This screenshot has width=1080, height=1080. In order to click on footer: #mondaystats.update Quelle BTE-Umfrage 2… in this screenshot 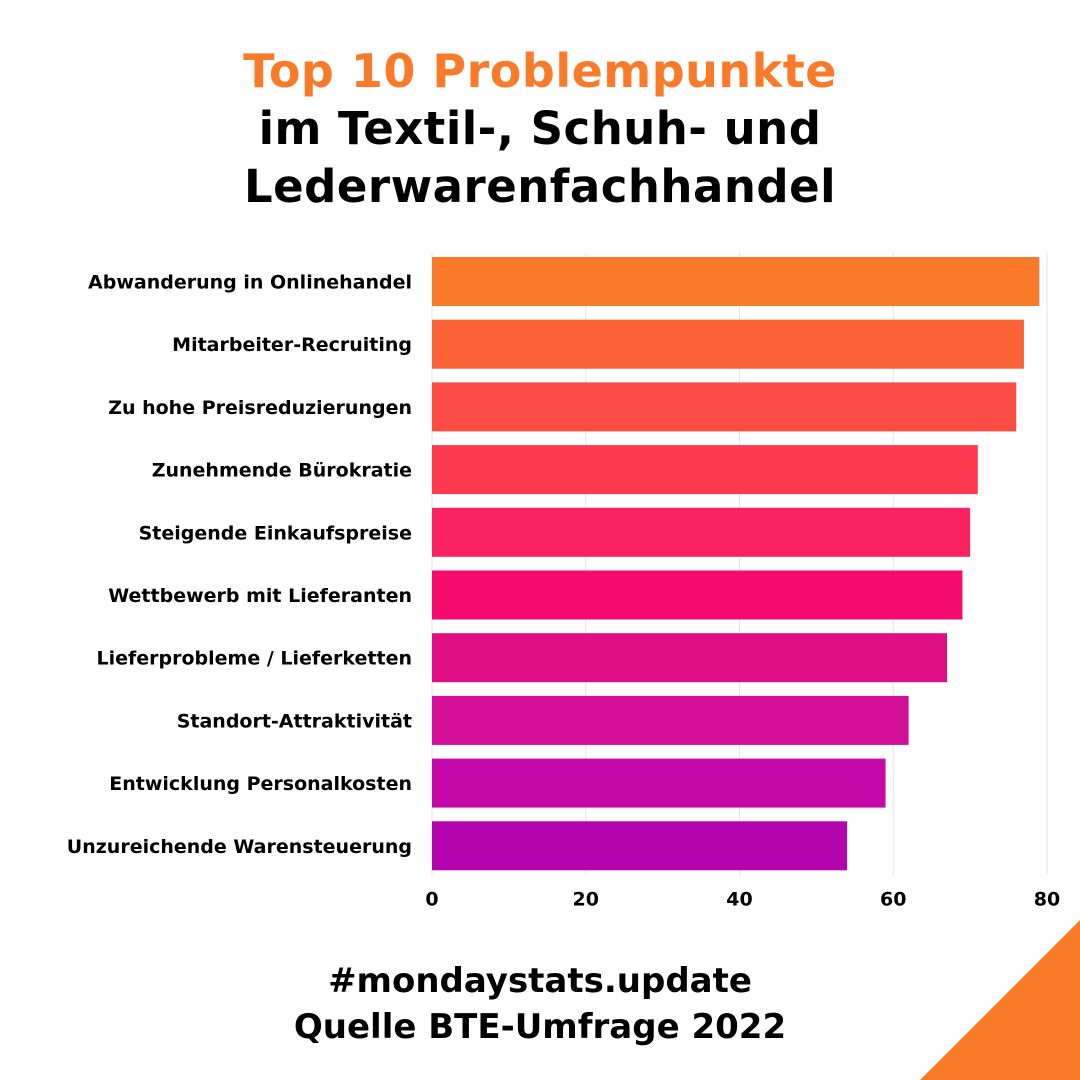, I will do `click(540, 1004)`.